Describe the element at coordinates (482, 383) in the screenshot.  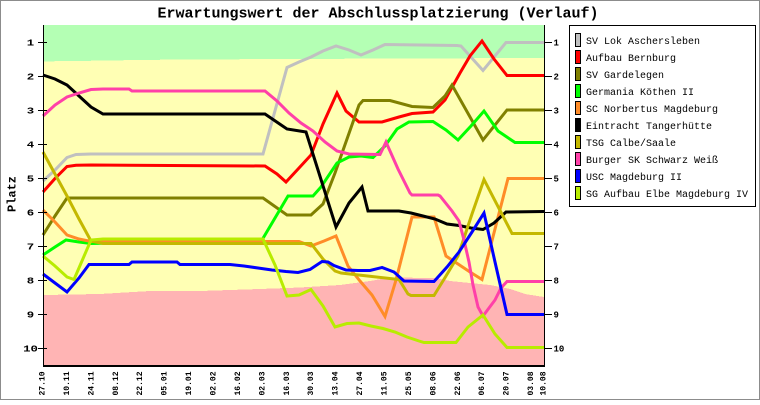
I see `svg-text: 06.07` at that location.